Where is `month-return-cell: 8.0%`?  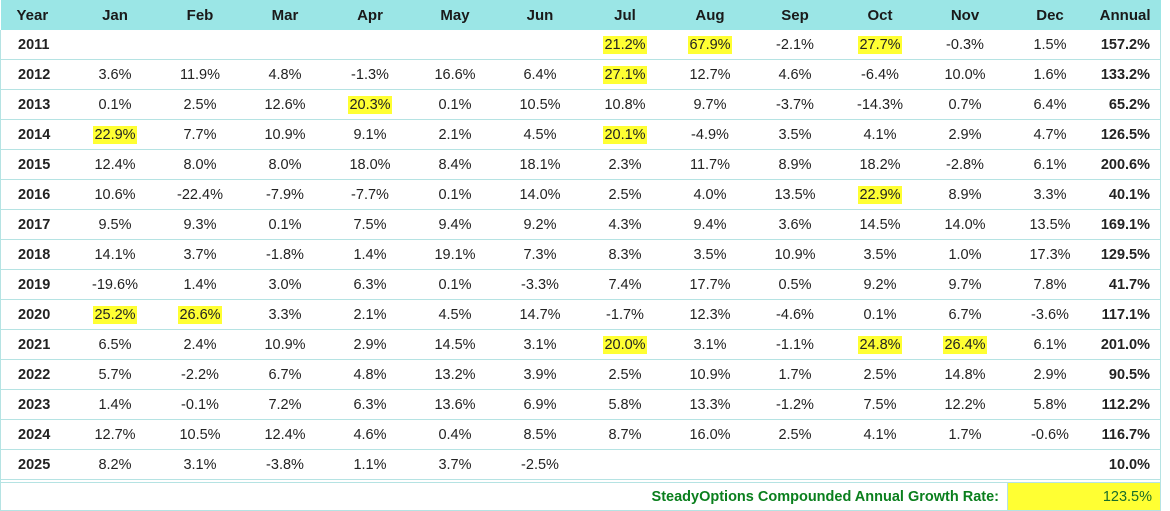
month-return-cell: 8.0% is located at coordinates (285, 164).